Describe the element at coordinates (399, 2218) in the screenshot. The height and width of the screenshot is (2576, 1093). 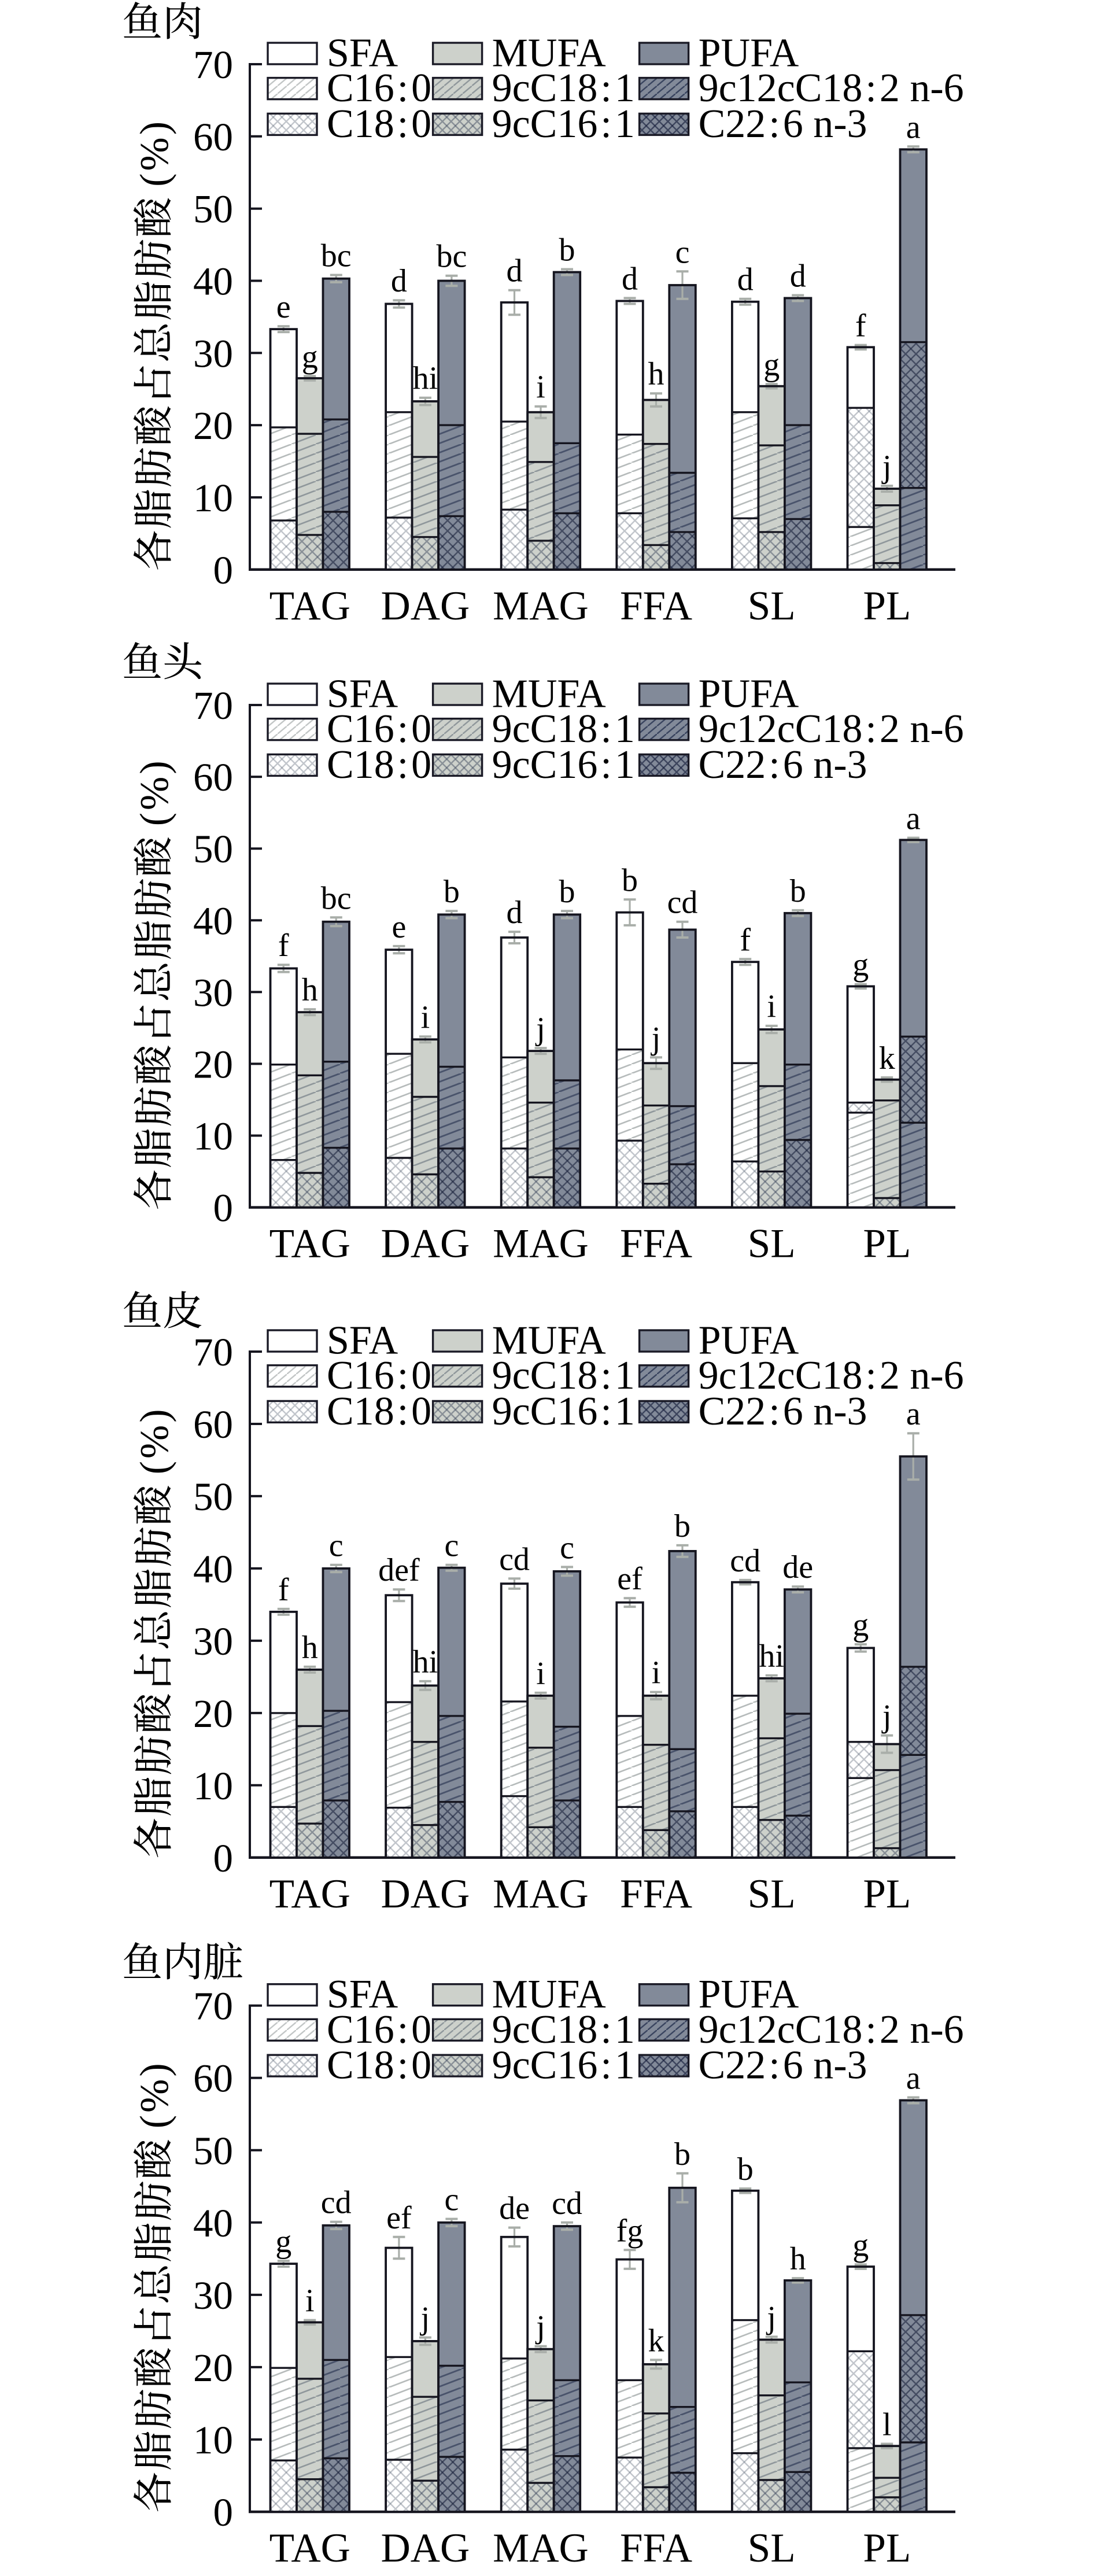
I see `svg-text: ef` at that location.